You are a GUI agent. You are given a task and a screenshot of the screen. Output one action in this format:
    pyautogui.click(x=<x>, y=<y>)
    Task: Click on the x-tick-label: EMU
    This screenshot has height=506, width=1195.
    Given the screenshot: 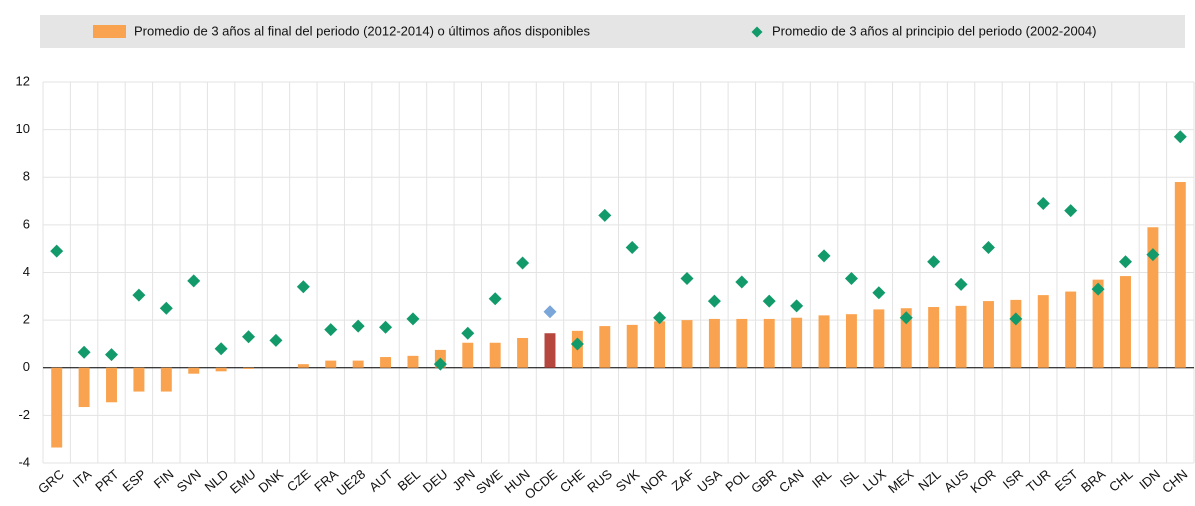 What is the action you would take?
    pyautogui.click(x=243, y=481)
    